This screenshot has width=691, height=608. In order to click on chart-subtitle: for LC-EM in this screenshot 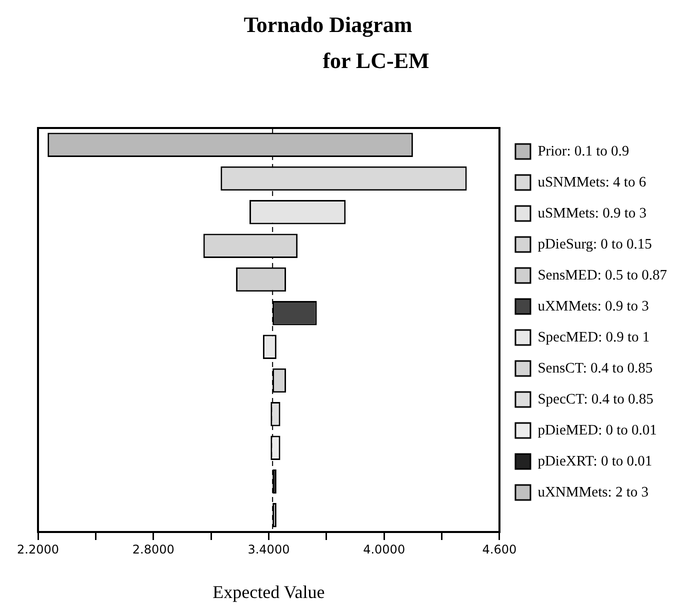, I will do `click(376, 61)`.